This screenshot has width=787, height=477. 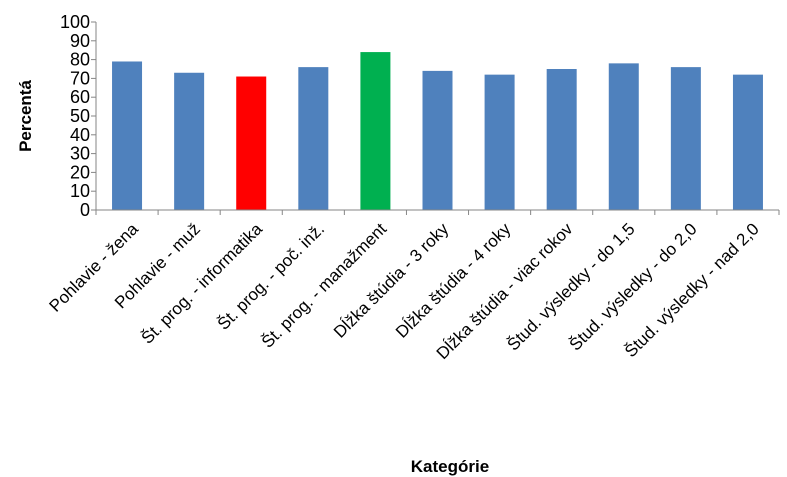 What do you see at coordinates (80, 154) in the screenshot?
I see `y-tick-label: 30` at bounding box center [80, 154].